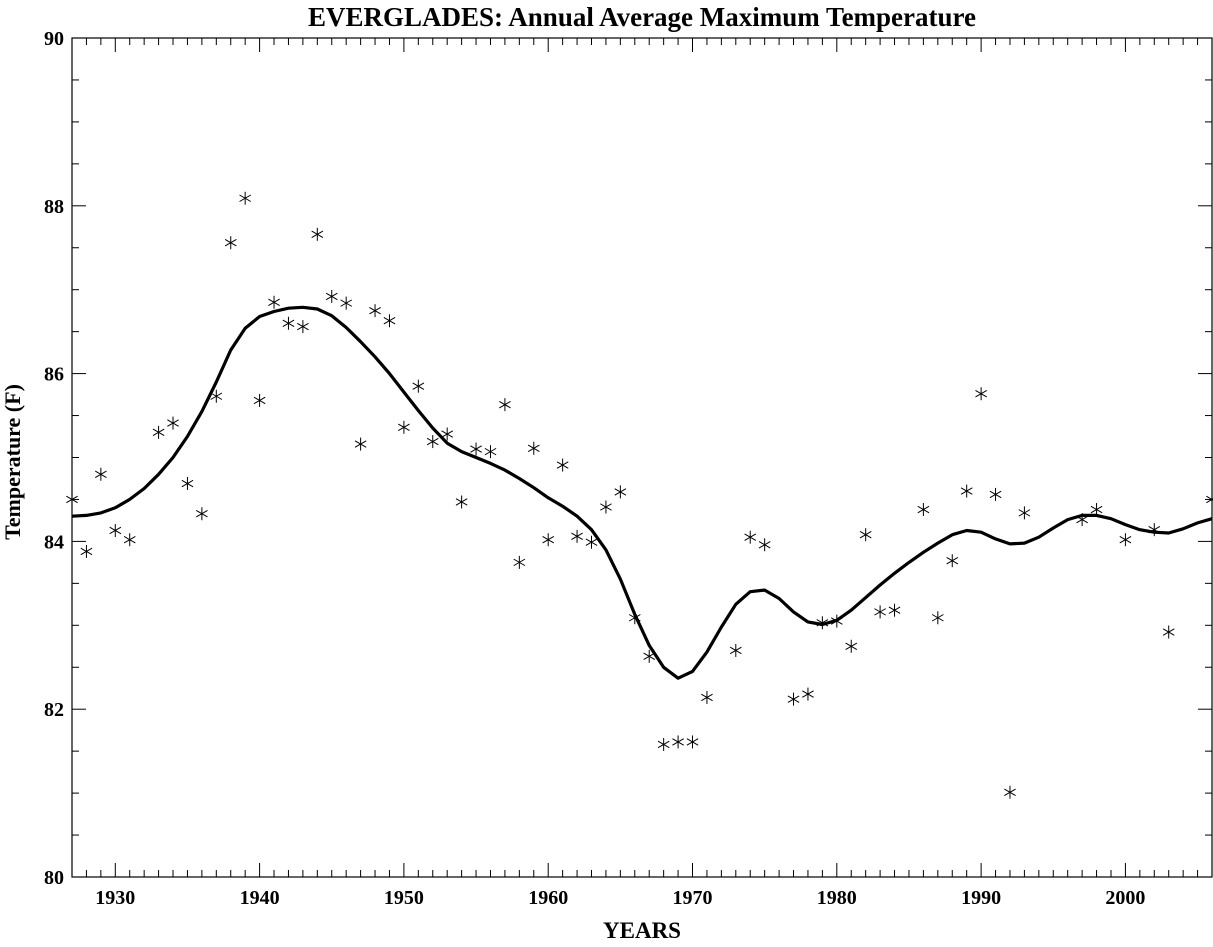 This screenshot has height=947, width=1213. I want to click on x-tick-labels: 1930 1940 1950 1960 1970 1980 1990 2000, so click(620, 898).